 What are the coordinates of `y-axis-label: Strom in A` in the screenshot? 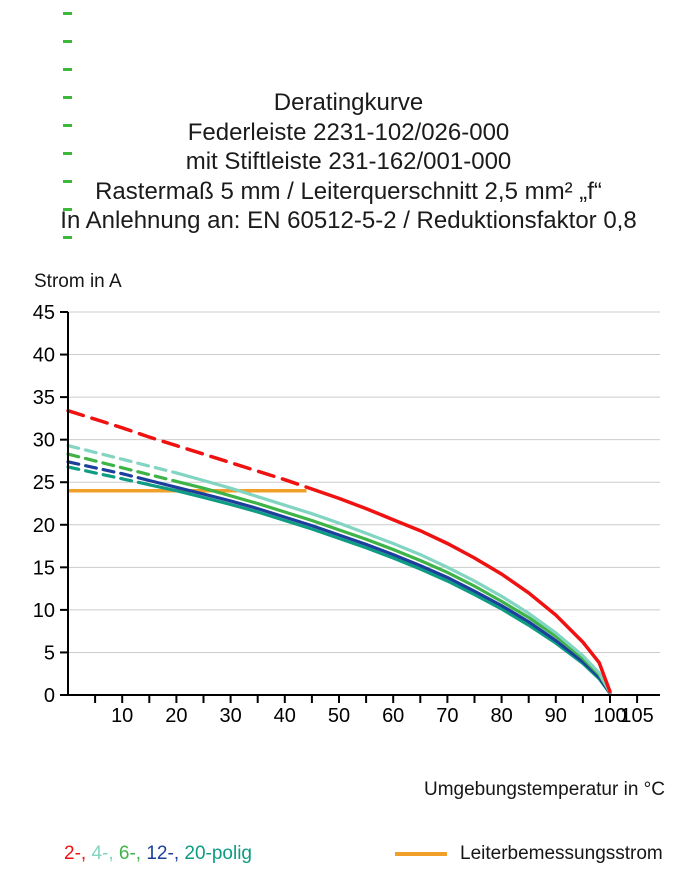 It's located at (78, 281).